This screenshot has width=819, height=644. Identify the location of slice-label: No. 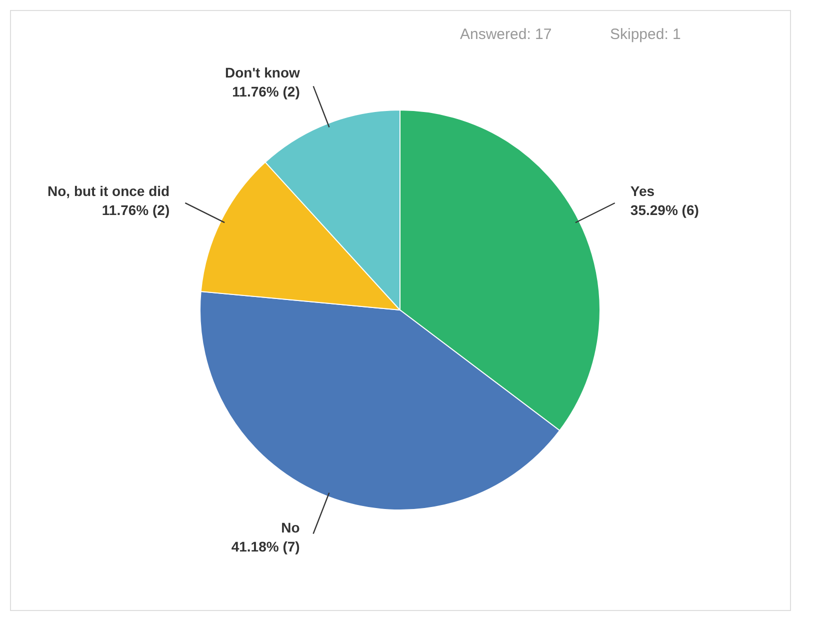
(290, 528).